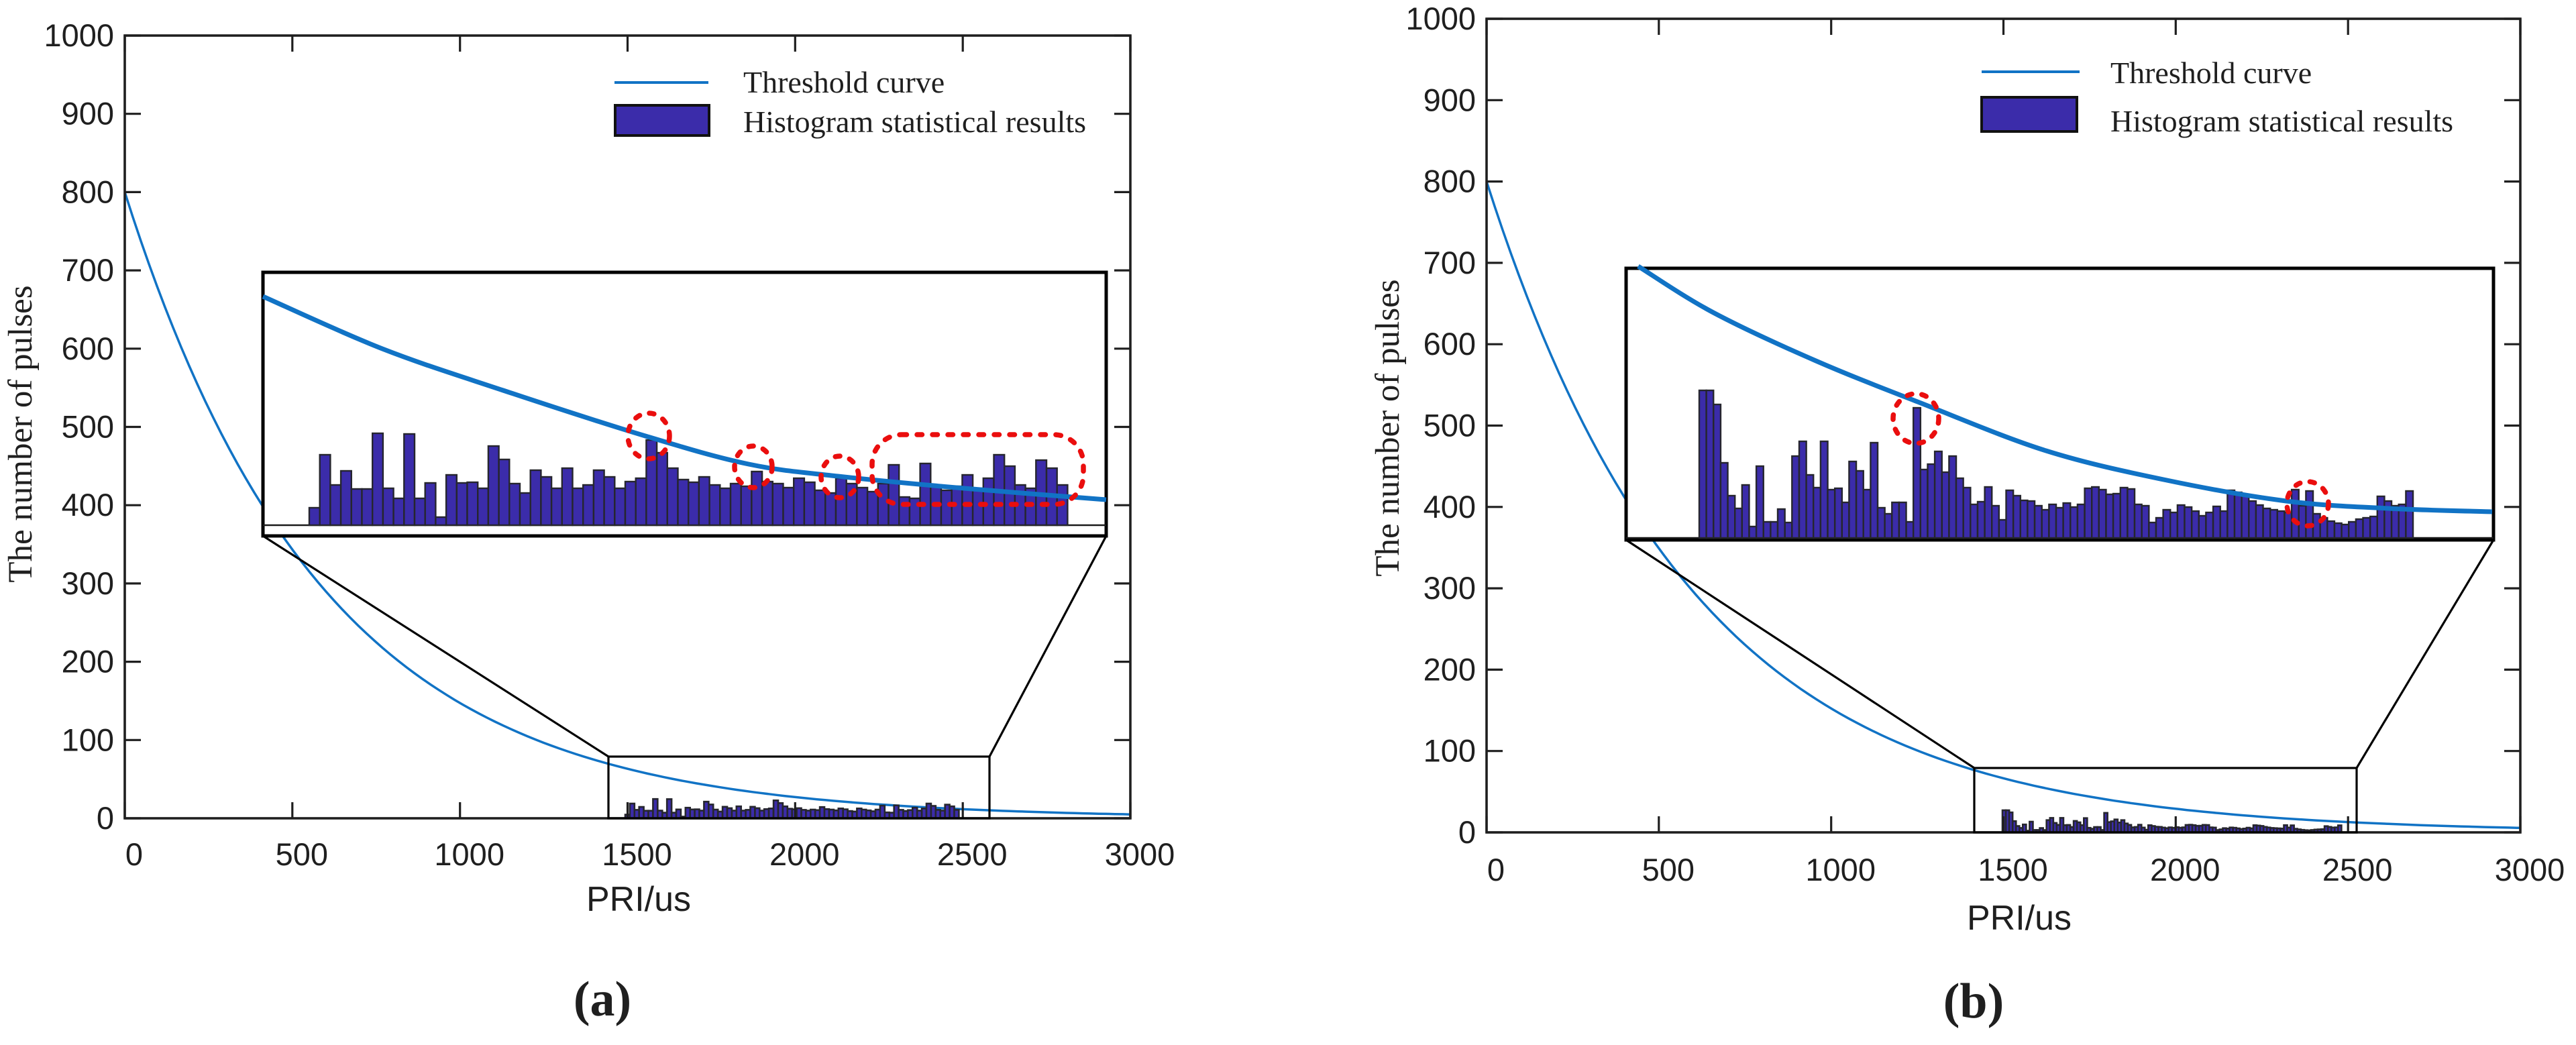 The height and width of the screenshot is (1045, 2576). What do you see at coordinates (602, 1000) in the screenshot?
I see `svg-text: (a)` at bounding box center [602, 1000].